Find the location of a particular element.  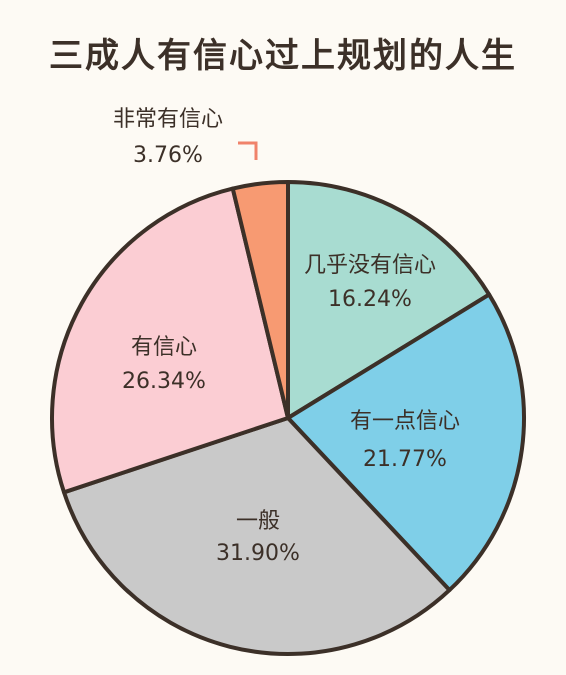

callout-bracket is located at coordinates (248, 150).